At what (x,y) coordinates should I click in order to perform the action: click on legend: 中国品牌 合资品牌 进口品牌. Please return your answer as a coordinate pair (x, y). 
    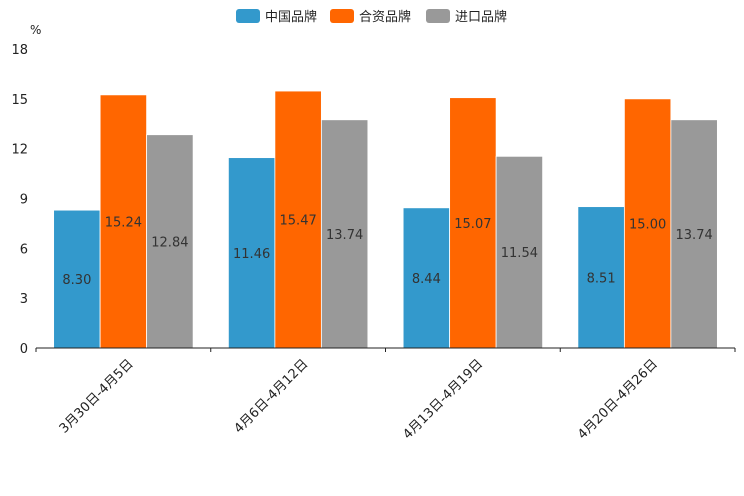
    Looking at the image, I should click on (371, 17).